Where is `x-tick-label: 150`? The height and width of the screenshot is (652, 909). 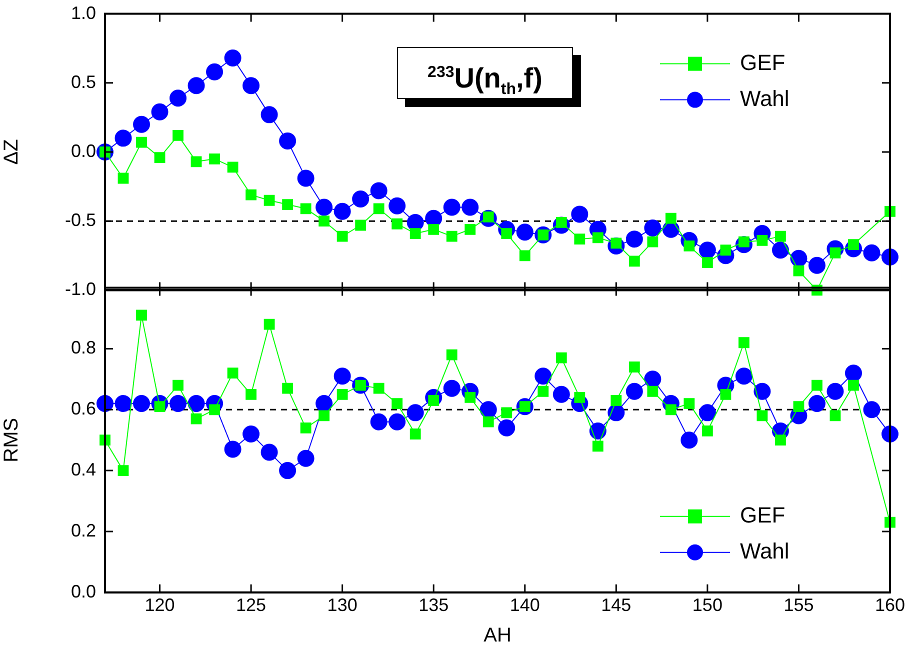 x-tick-label: 150 is located at coordinates (707, 605).